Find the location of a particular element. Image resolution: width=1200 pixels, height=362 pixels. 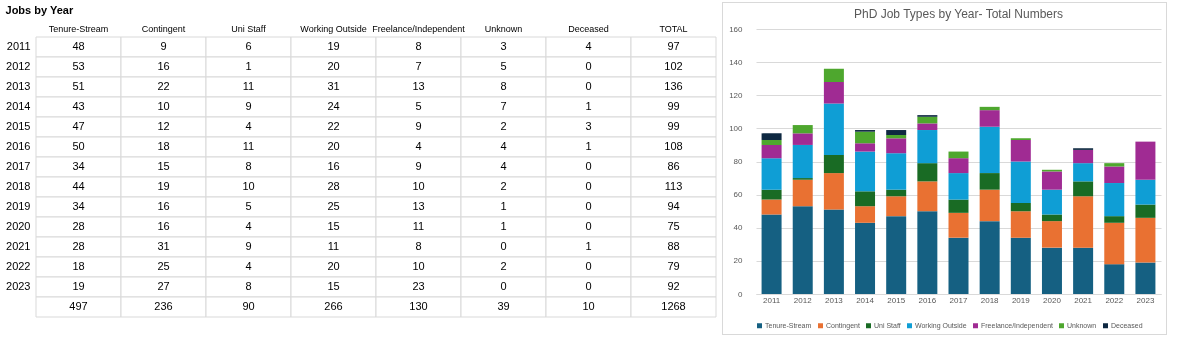

data-label: 22 is located at coordinates (333, 126).